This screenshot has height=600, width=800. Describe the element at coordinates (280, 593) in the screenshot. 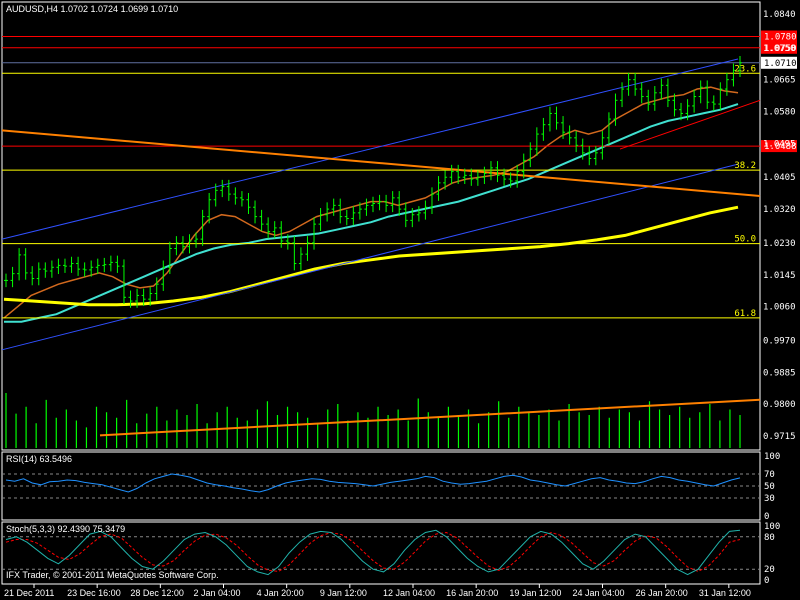

I see `x-tick-label: 4 Jan 20:00` at that location.